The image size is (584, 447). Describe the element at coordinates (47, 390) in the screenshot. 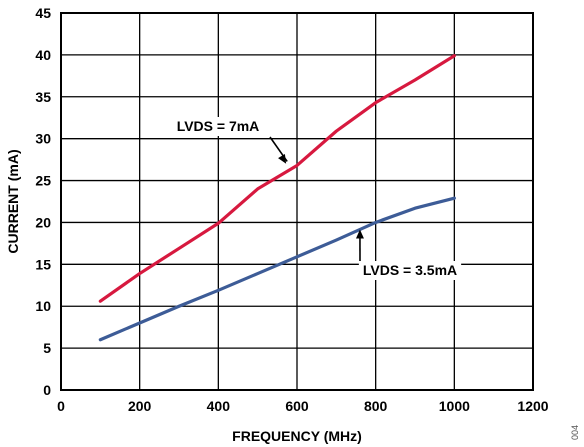

I see `y-tick-label: 0` at that location.